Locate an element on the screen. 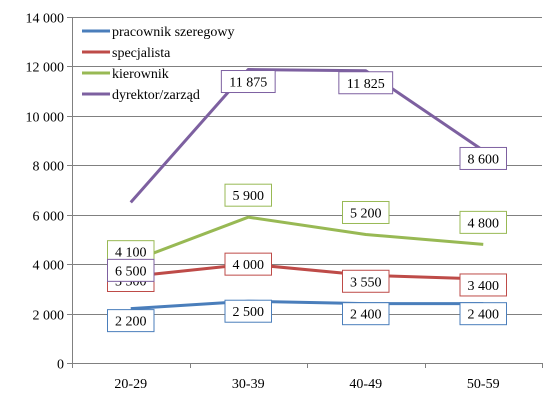  legend-item: specjalista is located at coordinates (126, 53).